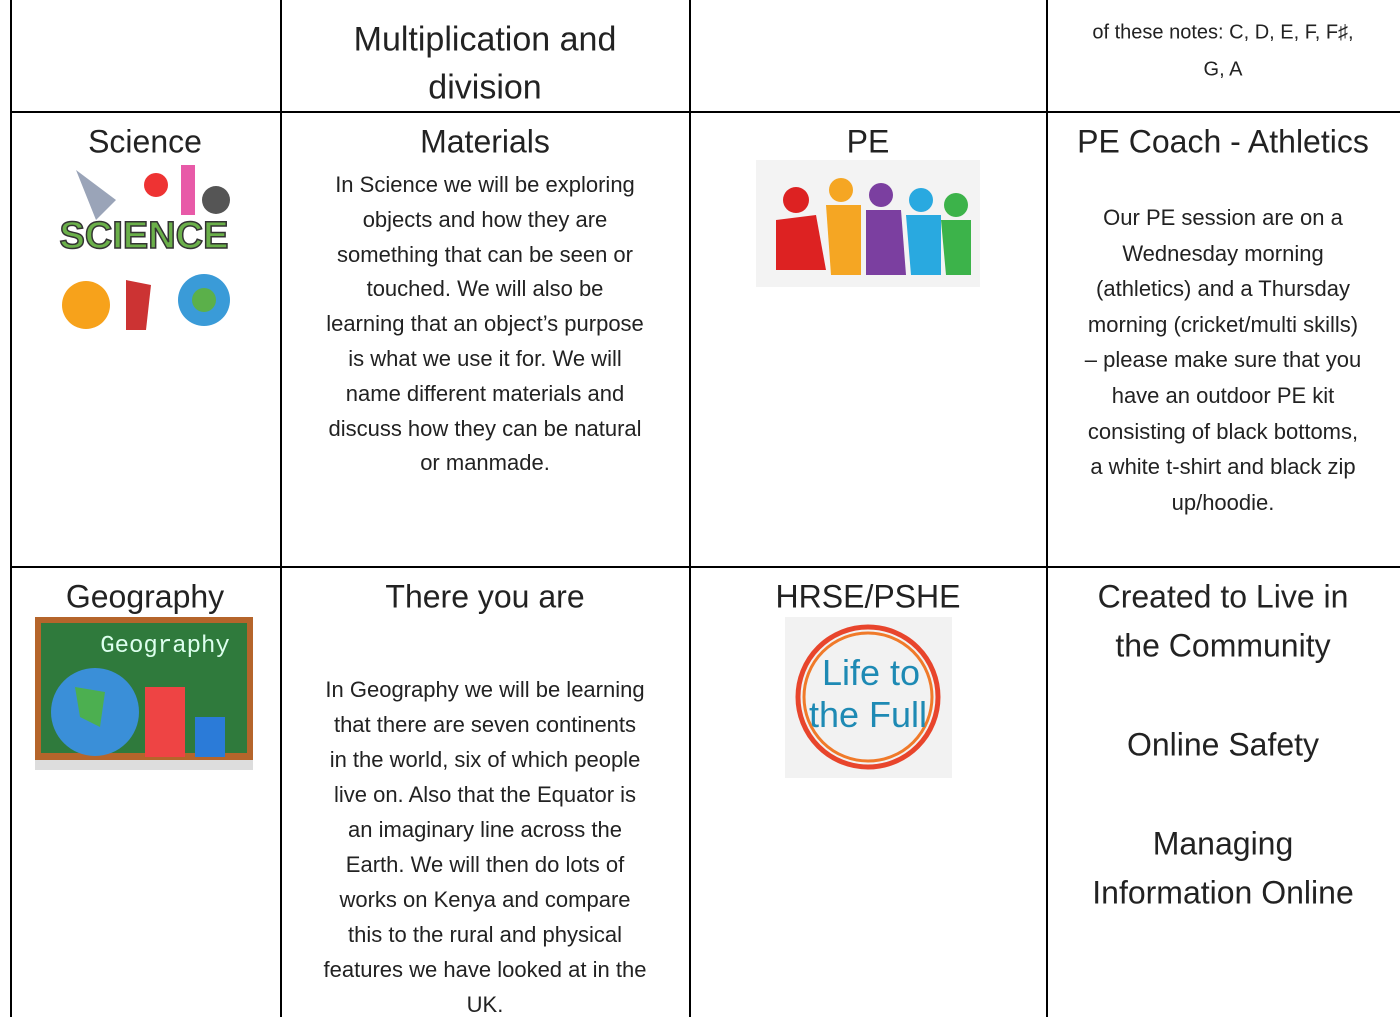  What do you see at coordinates (144, 236) in the screenshot?
I see `image-text: SCIENCE` at bounding box center [144, 236].